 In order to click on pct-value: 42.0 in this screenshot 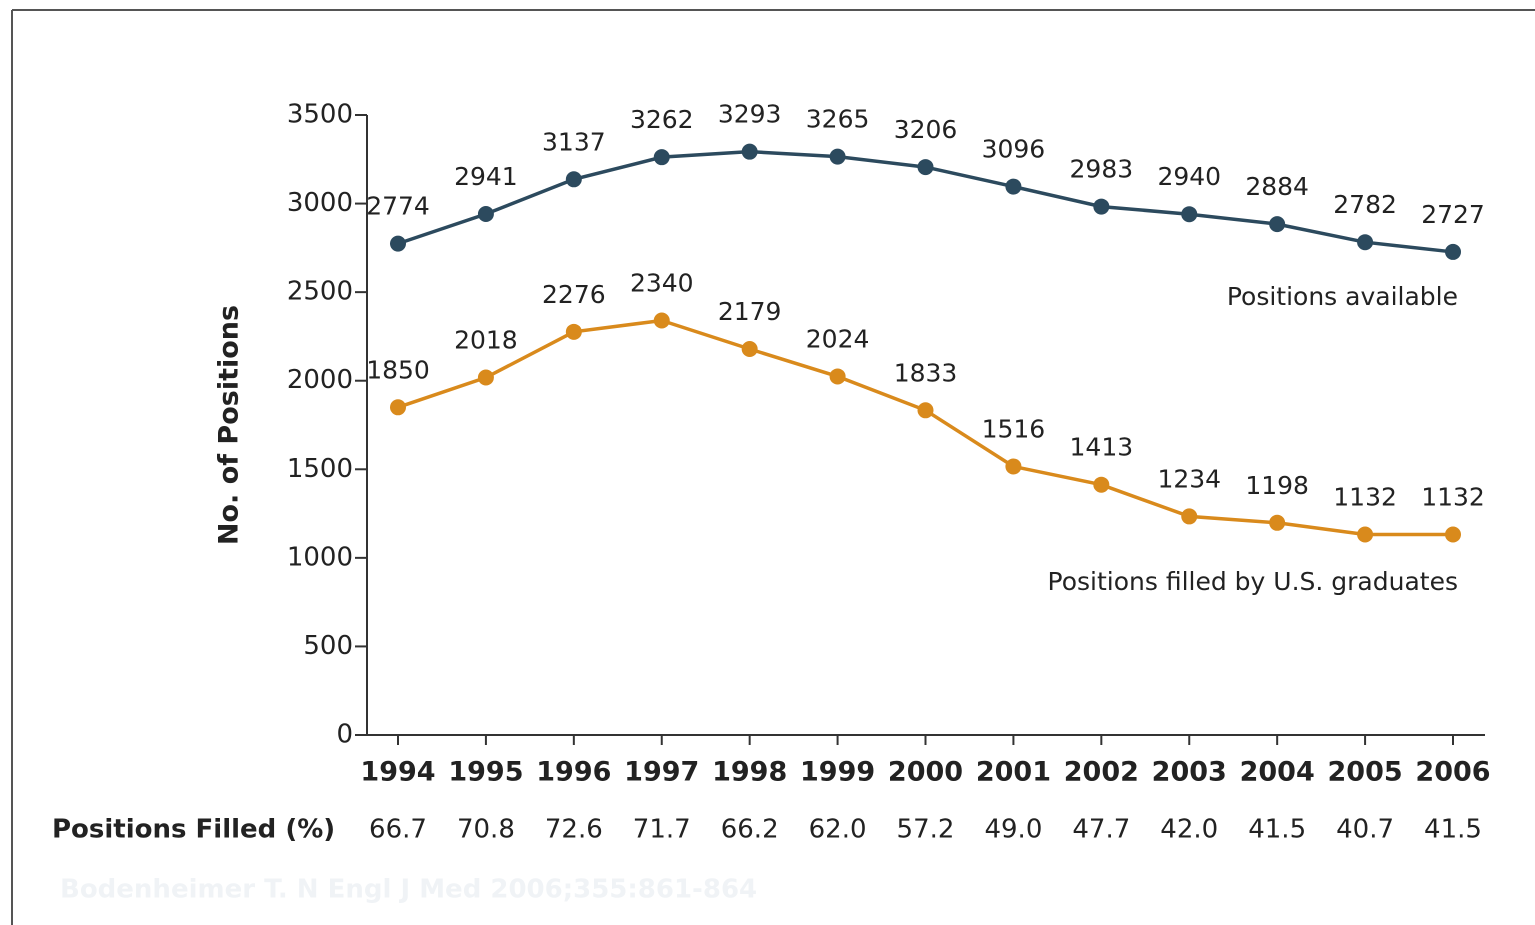, I will do `click(1189, 830)`.